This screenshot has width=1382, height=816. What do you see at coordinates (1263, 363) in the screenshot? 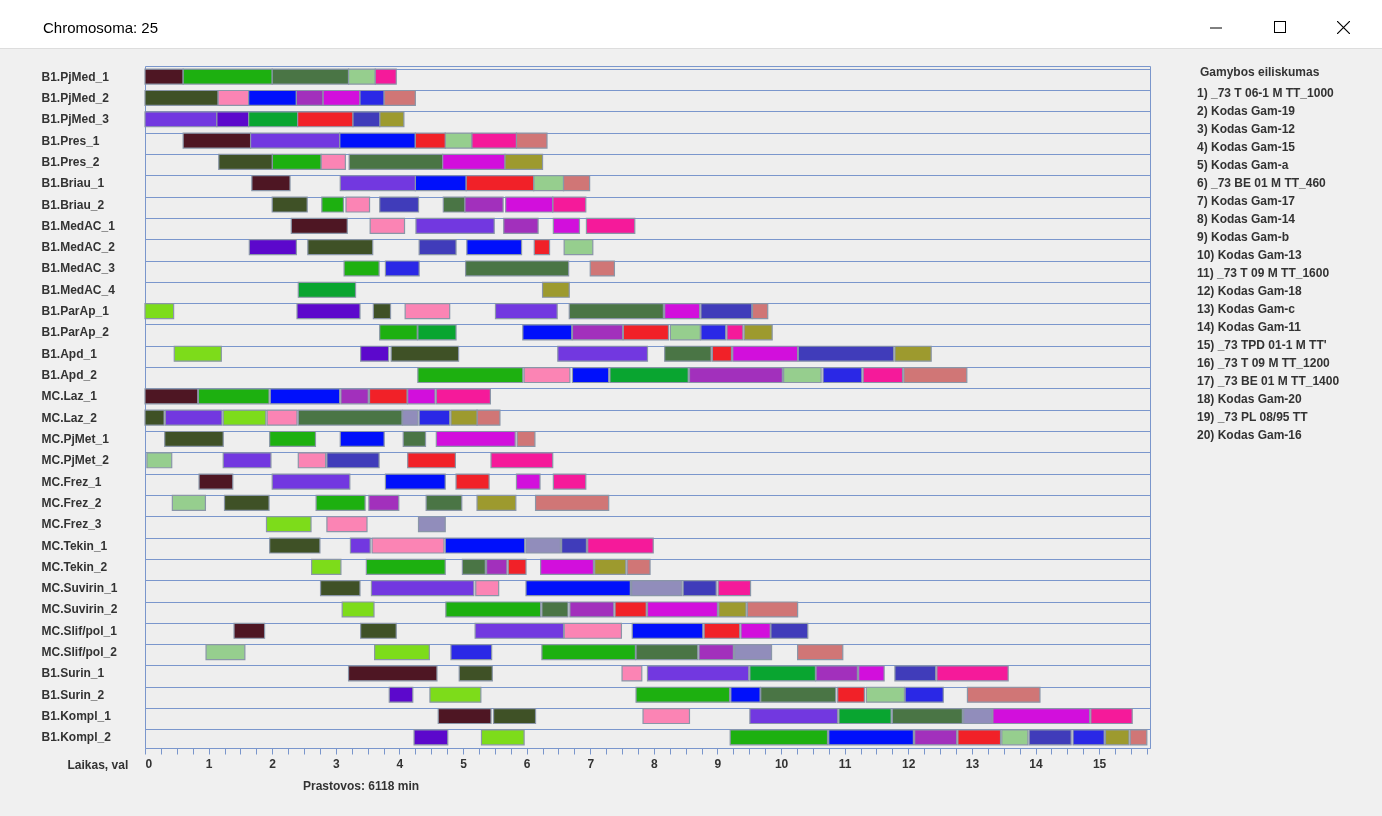
I see `text: 16) _73 T 09 M TT_1200` at bounding box center [1263, 363].